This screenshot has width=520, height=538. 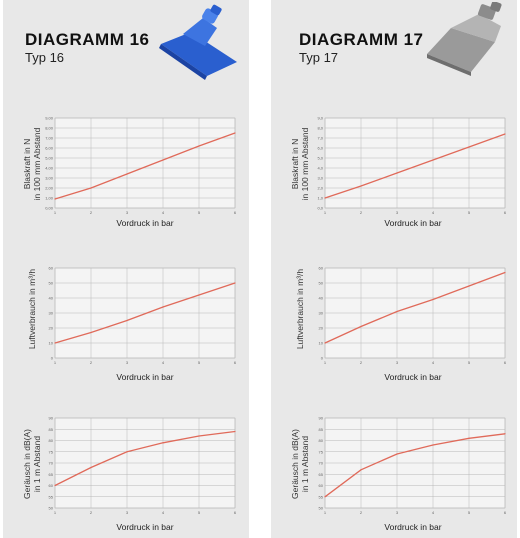 I want to click on plot-area: 0 10 20 30 40 50 60 1 2 3 4 5 6, so click(x=413, y=316).